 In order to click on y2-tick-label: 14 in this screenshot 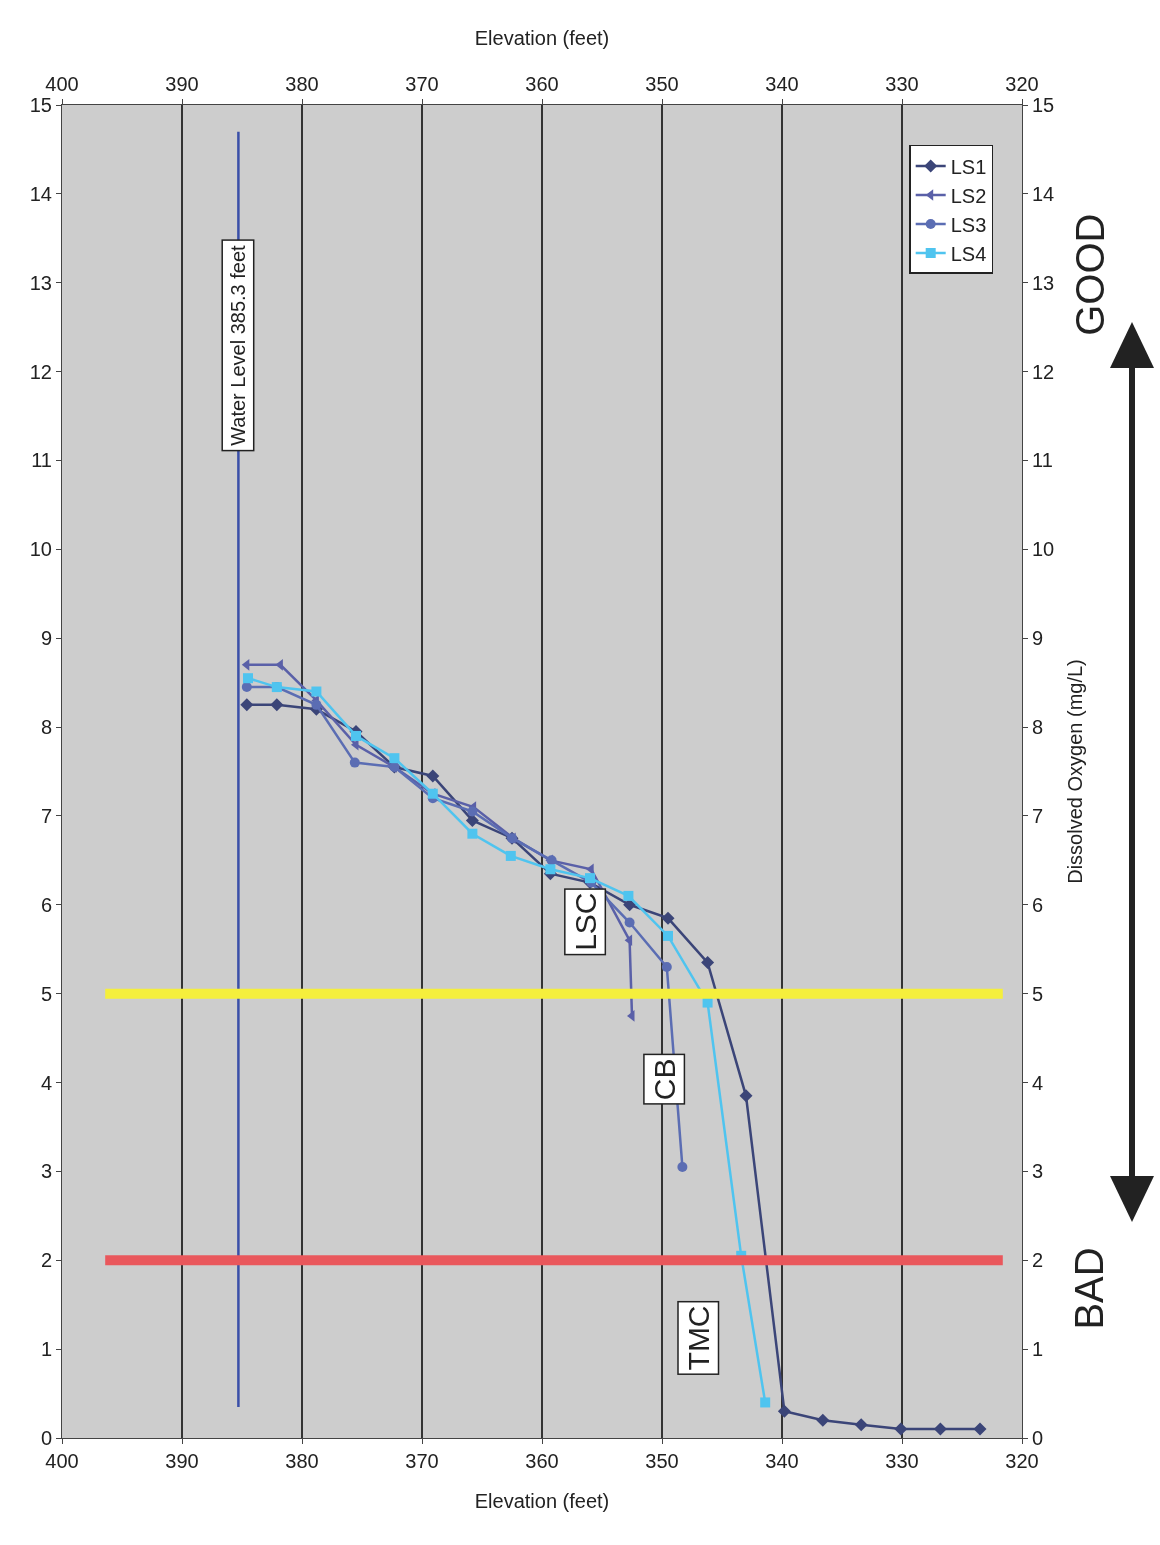, I will do `click(1043, 193)`.